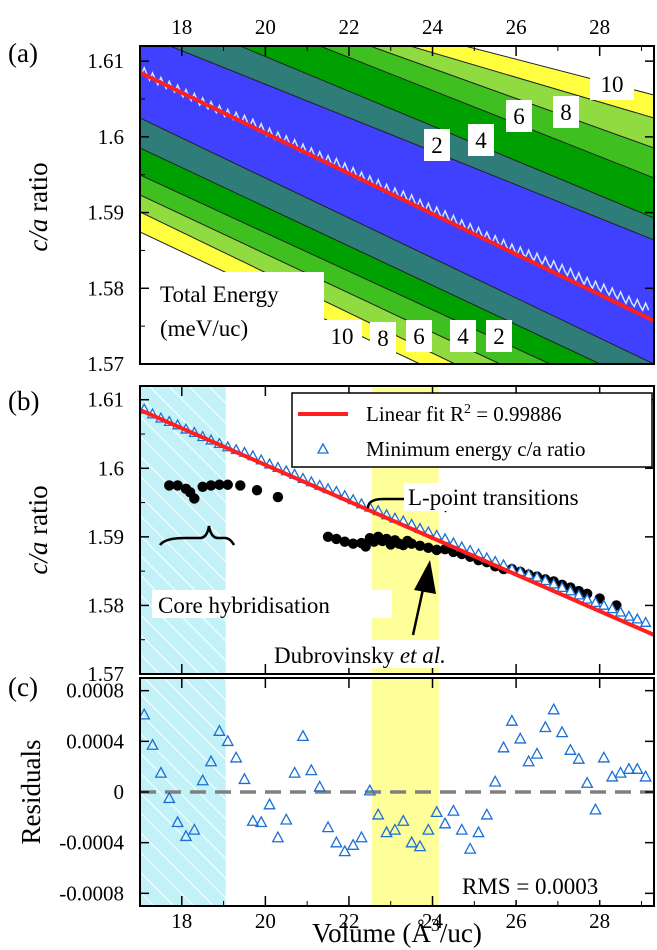 The width and height of the screenshot is (657, 950). What do you see at coordinates (546, 886) in the screenshot?
I see `rms-label-bg` at bounding box center [546, 886].